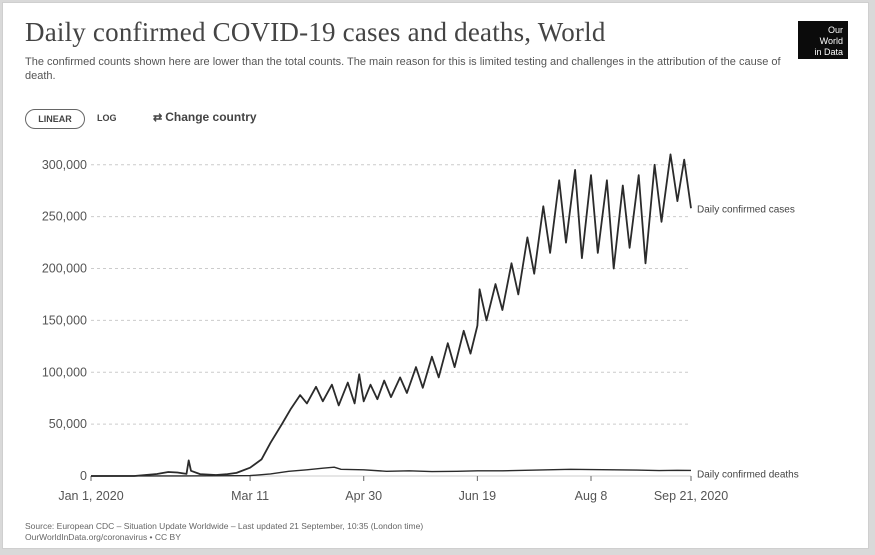 The height and width of the screenshot is (555, 875). I want to click on x-tick-label: Jun 19, so click(478, 496).